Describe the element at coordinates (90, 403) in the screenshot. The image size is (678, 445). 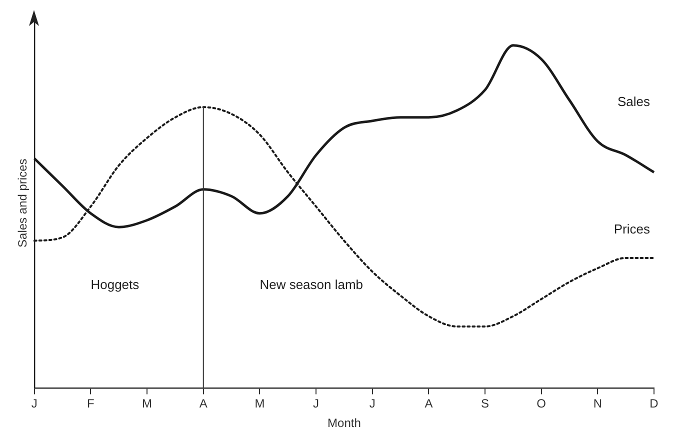
I see `x-tick-label: F` at that location.